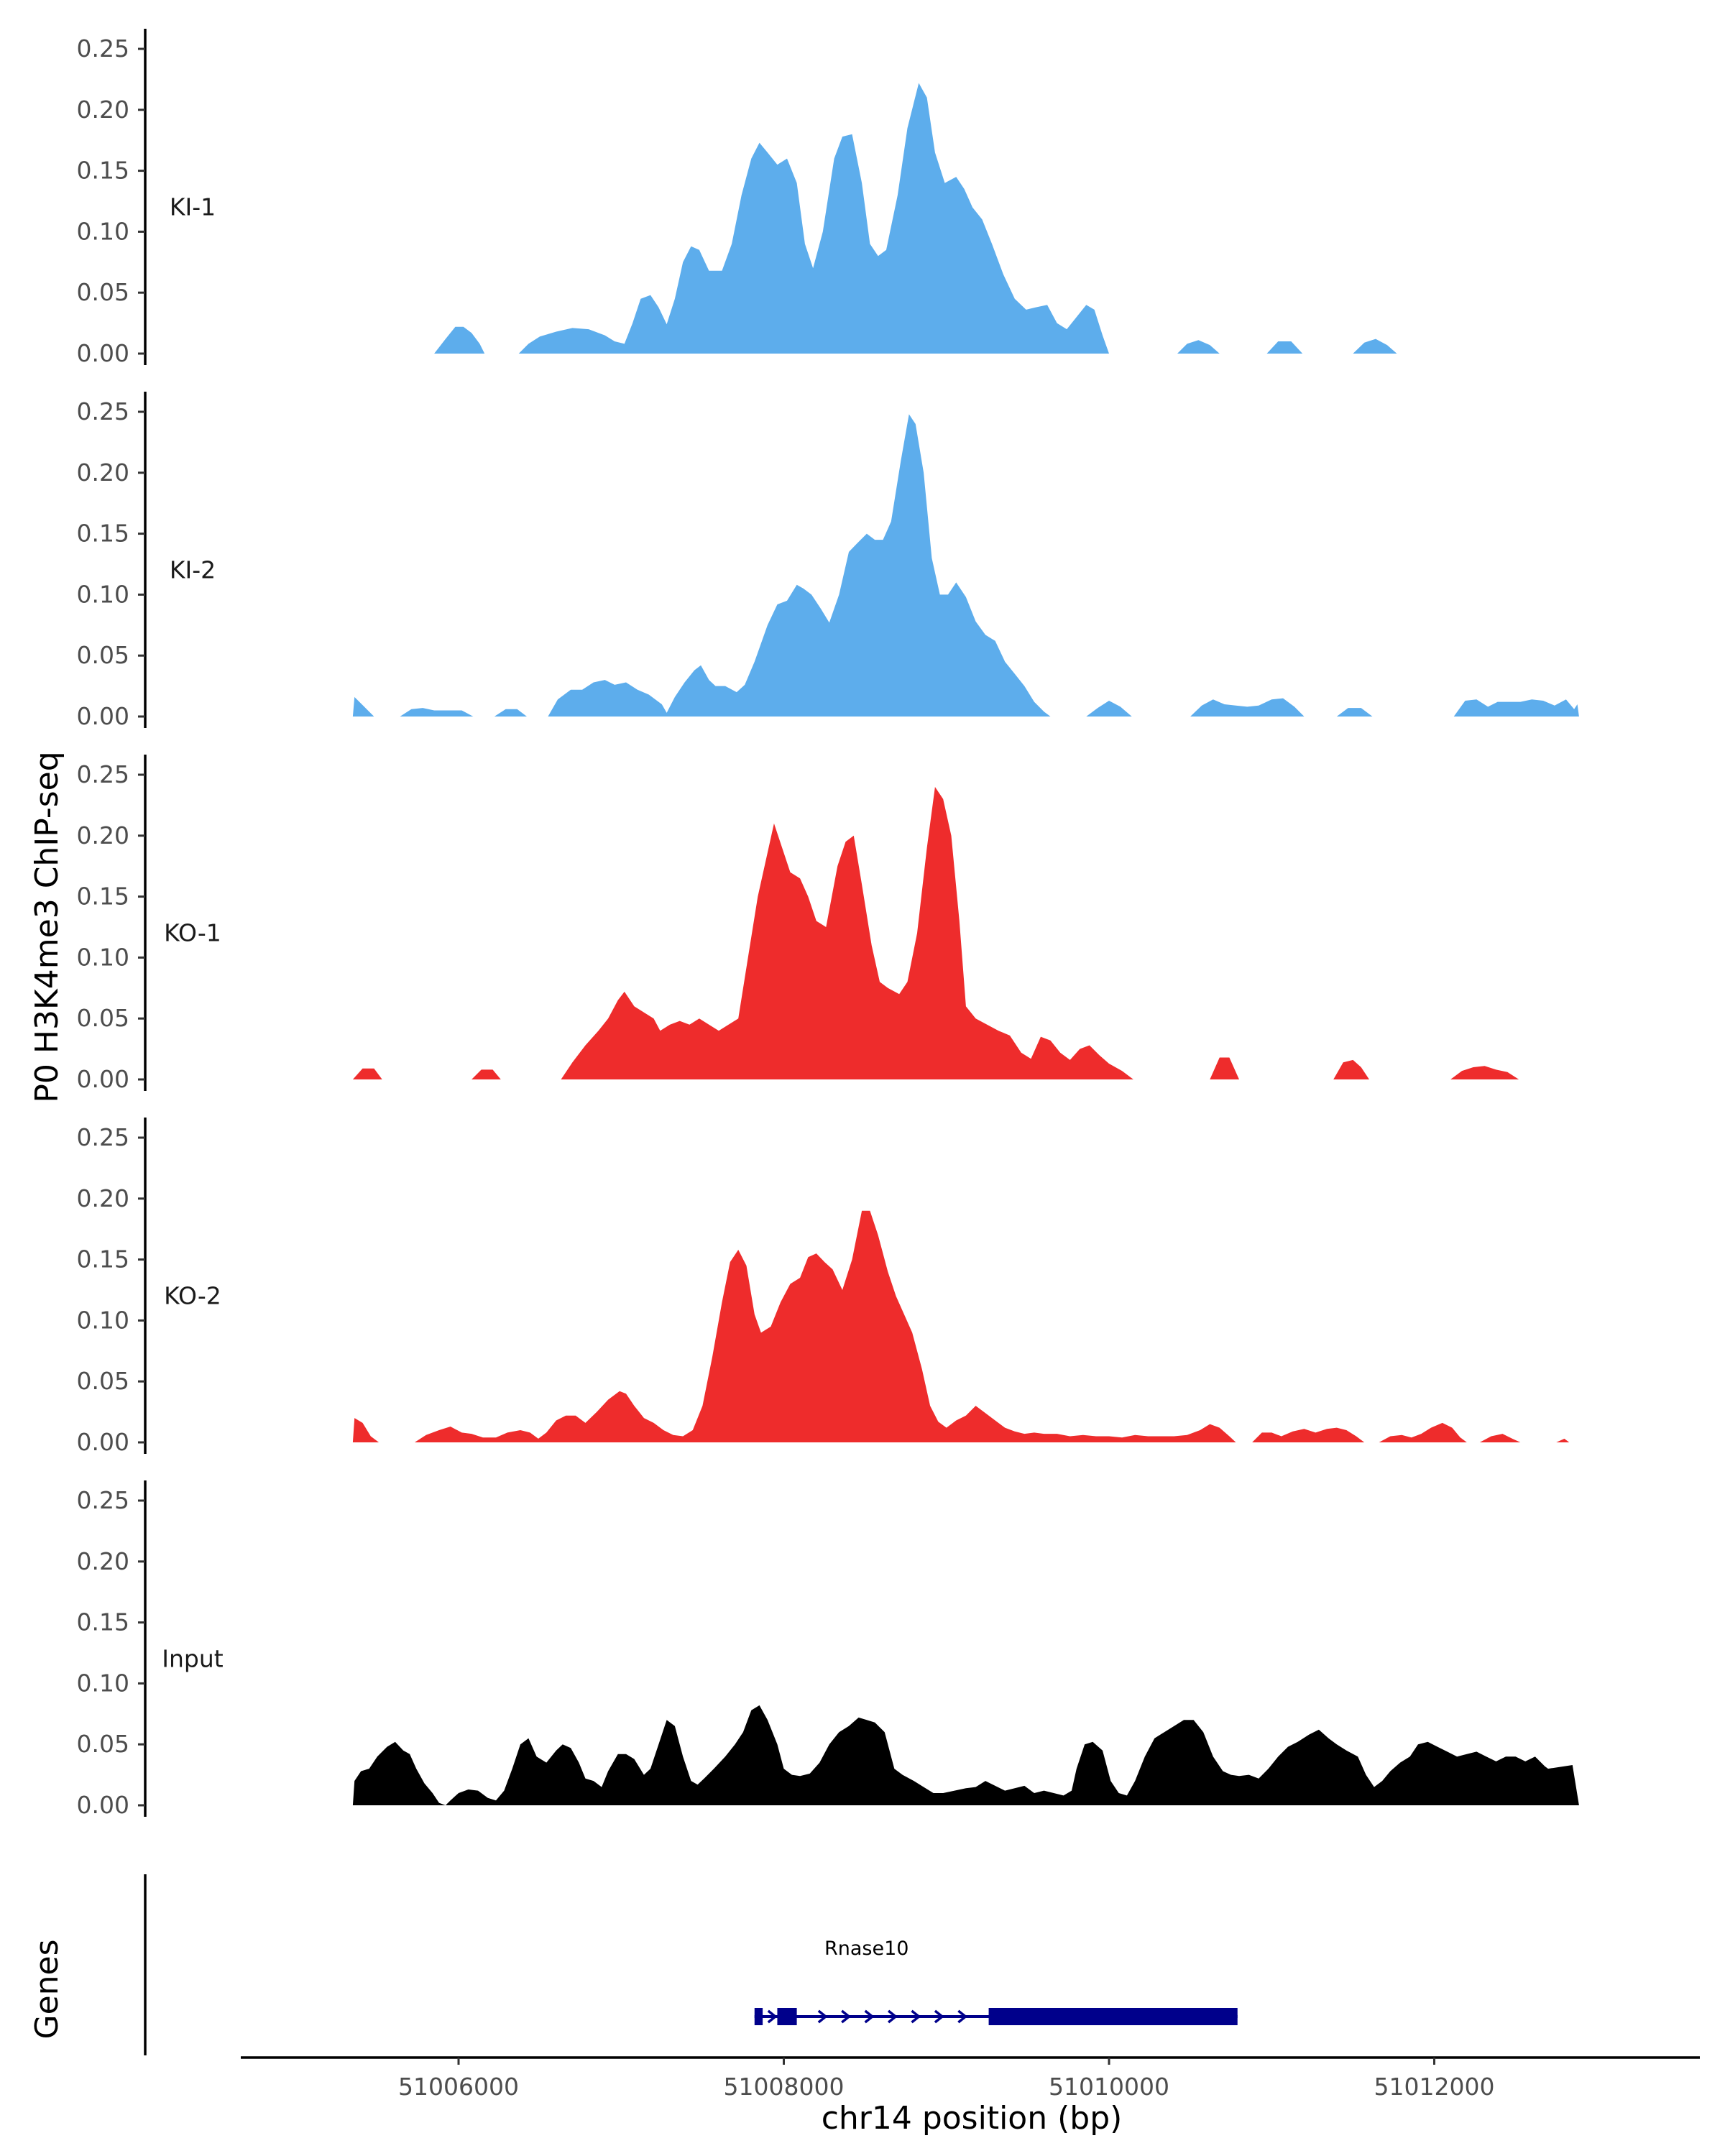 The image size is (1725, 2156). What do you see at coordinates (458, 2087) in the screenshot?
I see `x-tick-label: 51006000` at bounding box center [458, 2087].